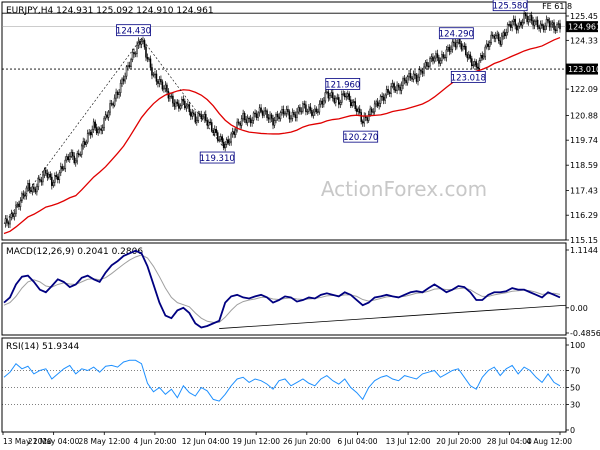 The height and width of the screenshot is (450, 600). What do you see at coordinates (360, 138) in the screenshot?
I see `price-annotation-label: 120.270` at bounding box center [360, 138].